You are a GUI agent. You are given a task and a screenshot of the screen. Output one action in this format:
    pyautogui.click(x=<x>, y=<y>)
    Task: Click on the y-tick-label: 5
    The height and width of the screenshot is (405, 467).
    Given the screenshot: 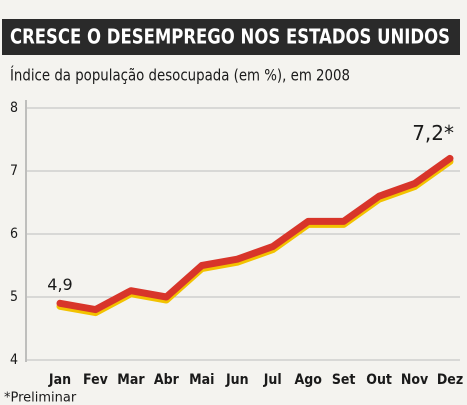 What is the action you would take?
    pyautogui.click(x=14, y=297)
    